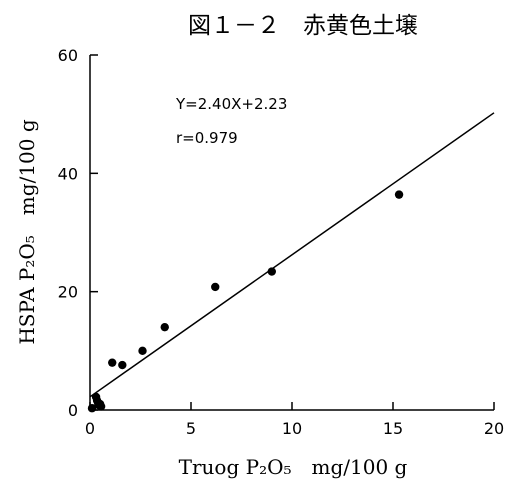 This screenshot has height=486, width=518. I want to click on y-axis-label: HSPA P₂O₅ mg/100 g, so click(27, 231).